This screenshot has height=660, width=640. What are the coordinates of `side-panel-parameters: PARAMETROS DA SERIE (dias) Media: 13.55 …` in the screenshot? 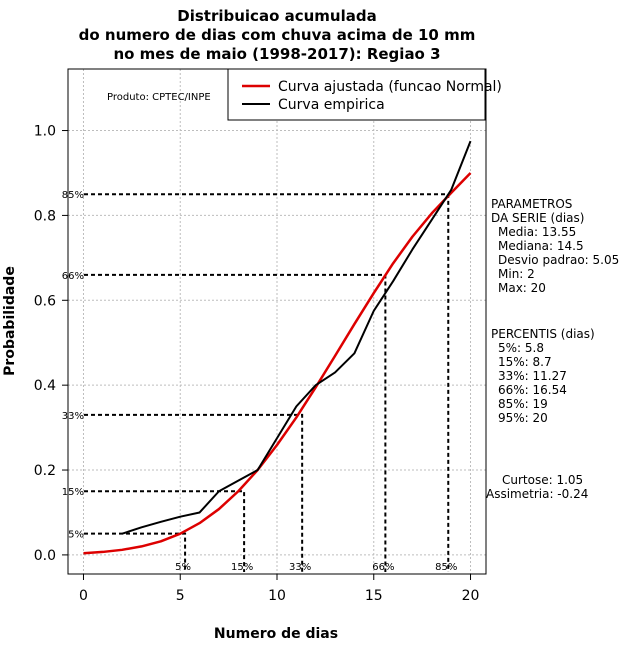 It's located at (555, 246).